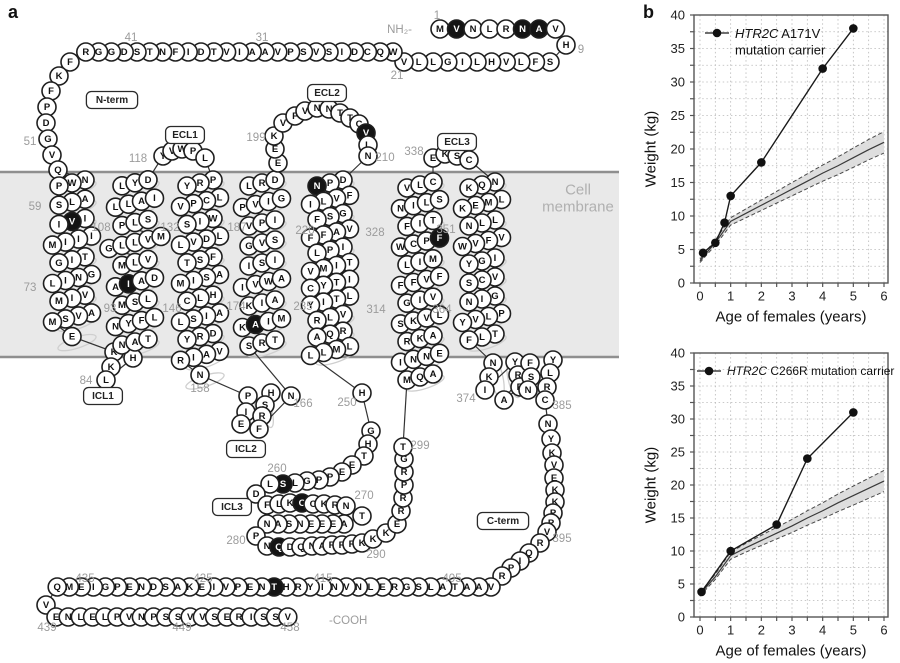  What do you see at coordinates (761, 162) in the screenshot?
I see `data-point` at bounding box center [761, 162].